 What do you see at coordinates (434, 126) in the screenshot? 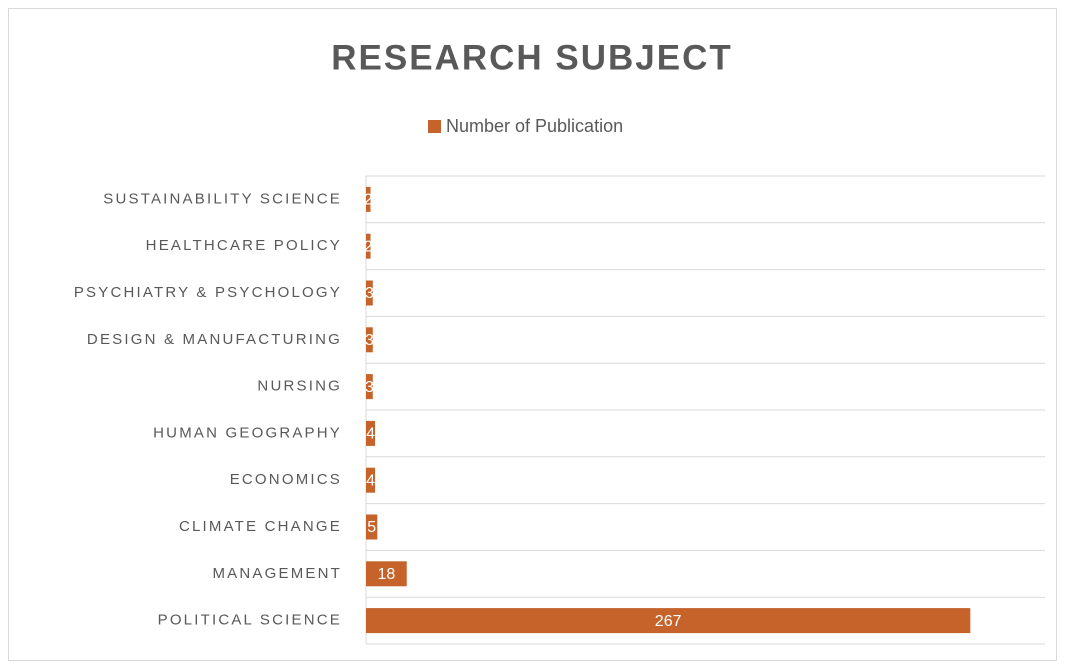
I see `legend-swatch` at bounding box center [434, 126].